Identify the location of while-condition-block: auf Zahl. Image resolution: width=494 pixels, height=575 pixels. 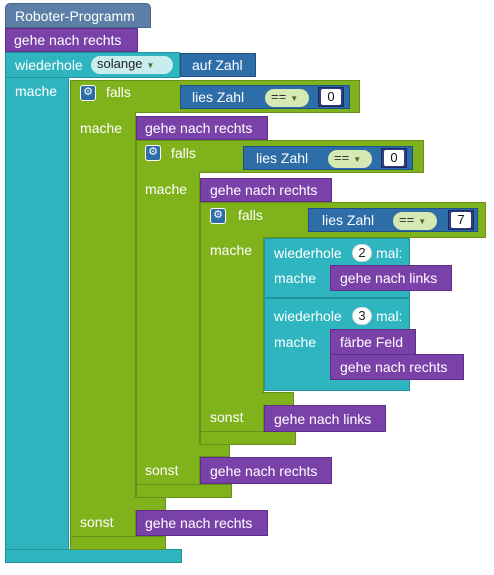
(218, 65).